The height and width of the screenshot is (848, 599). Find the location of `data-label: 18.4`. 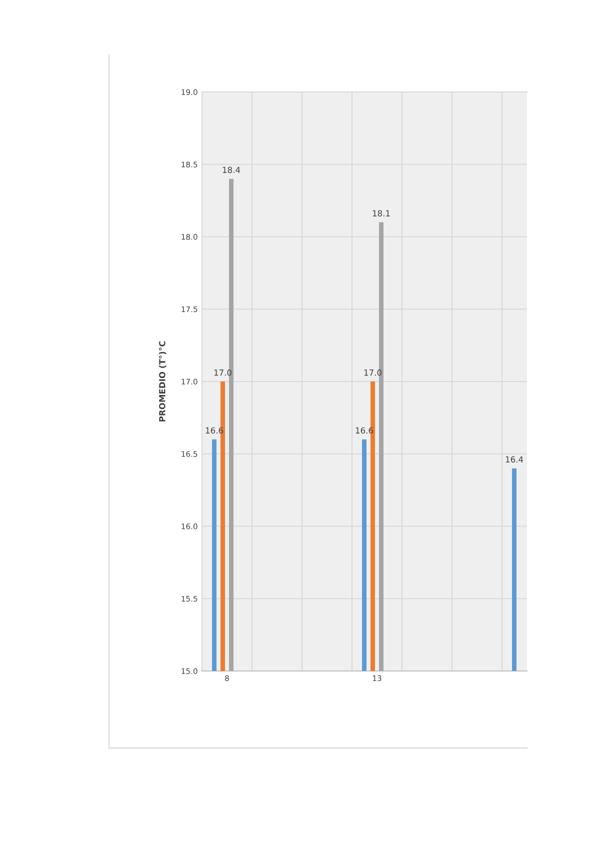

data-label: 18.4 is located at coordinates (231, 170).